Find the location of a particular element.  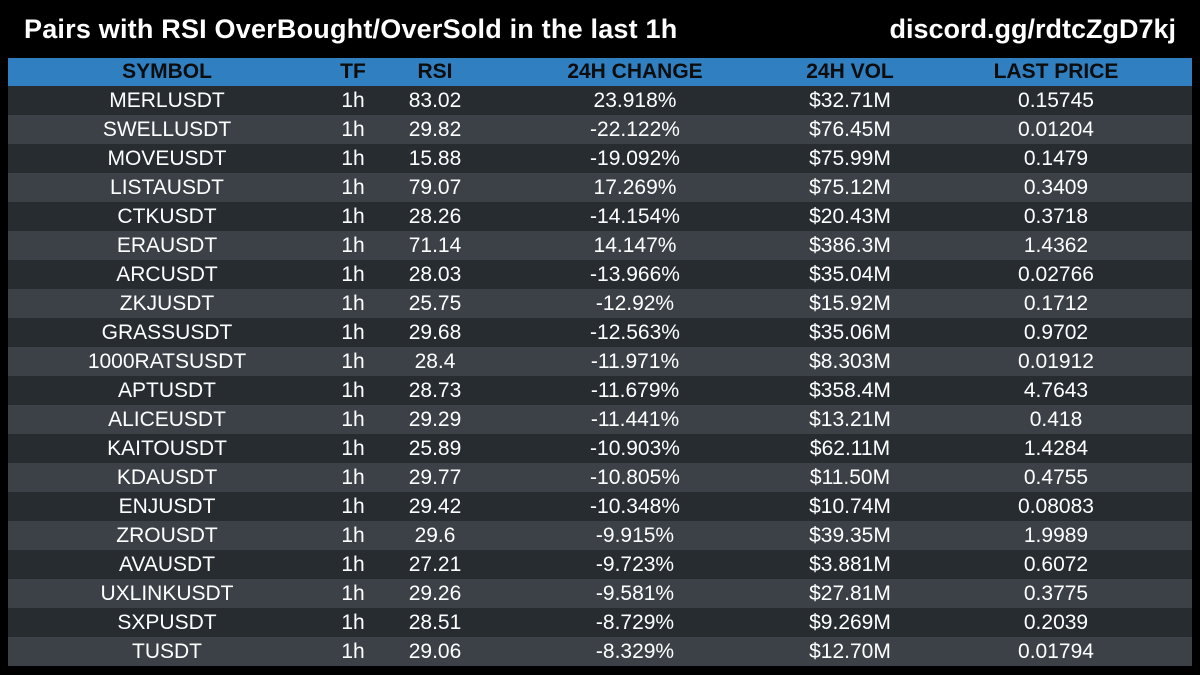

price-cell: 0.3775 is located at coordinates (1056, 593).